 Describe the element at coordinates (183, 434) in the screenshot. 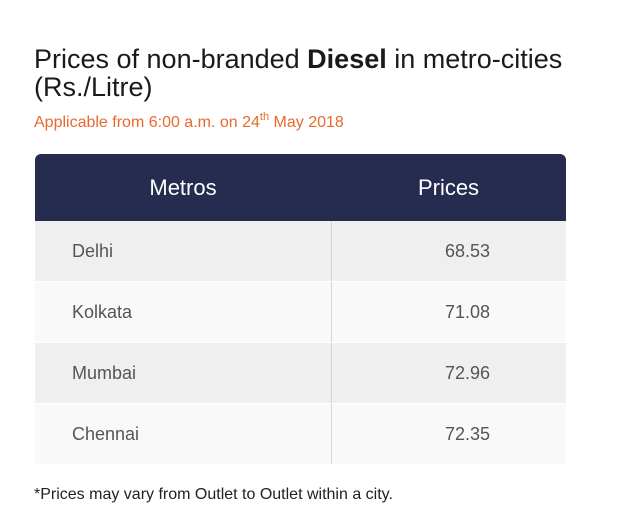

I see `metro-cell: Chennai` at that location.